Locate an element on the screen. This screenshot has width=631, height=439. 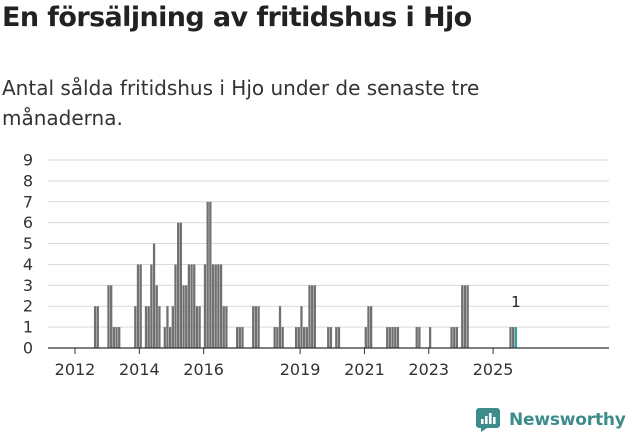
x-tick-label: 2014 is located at coordinates (139, 369).